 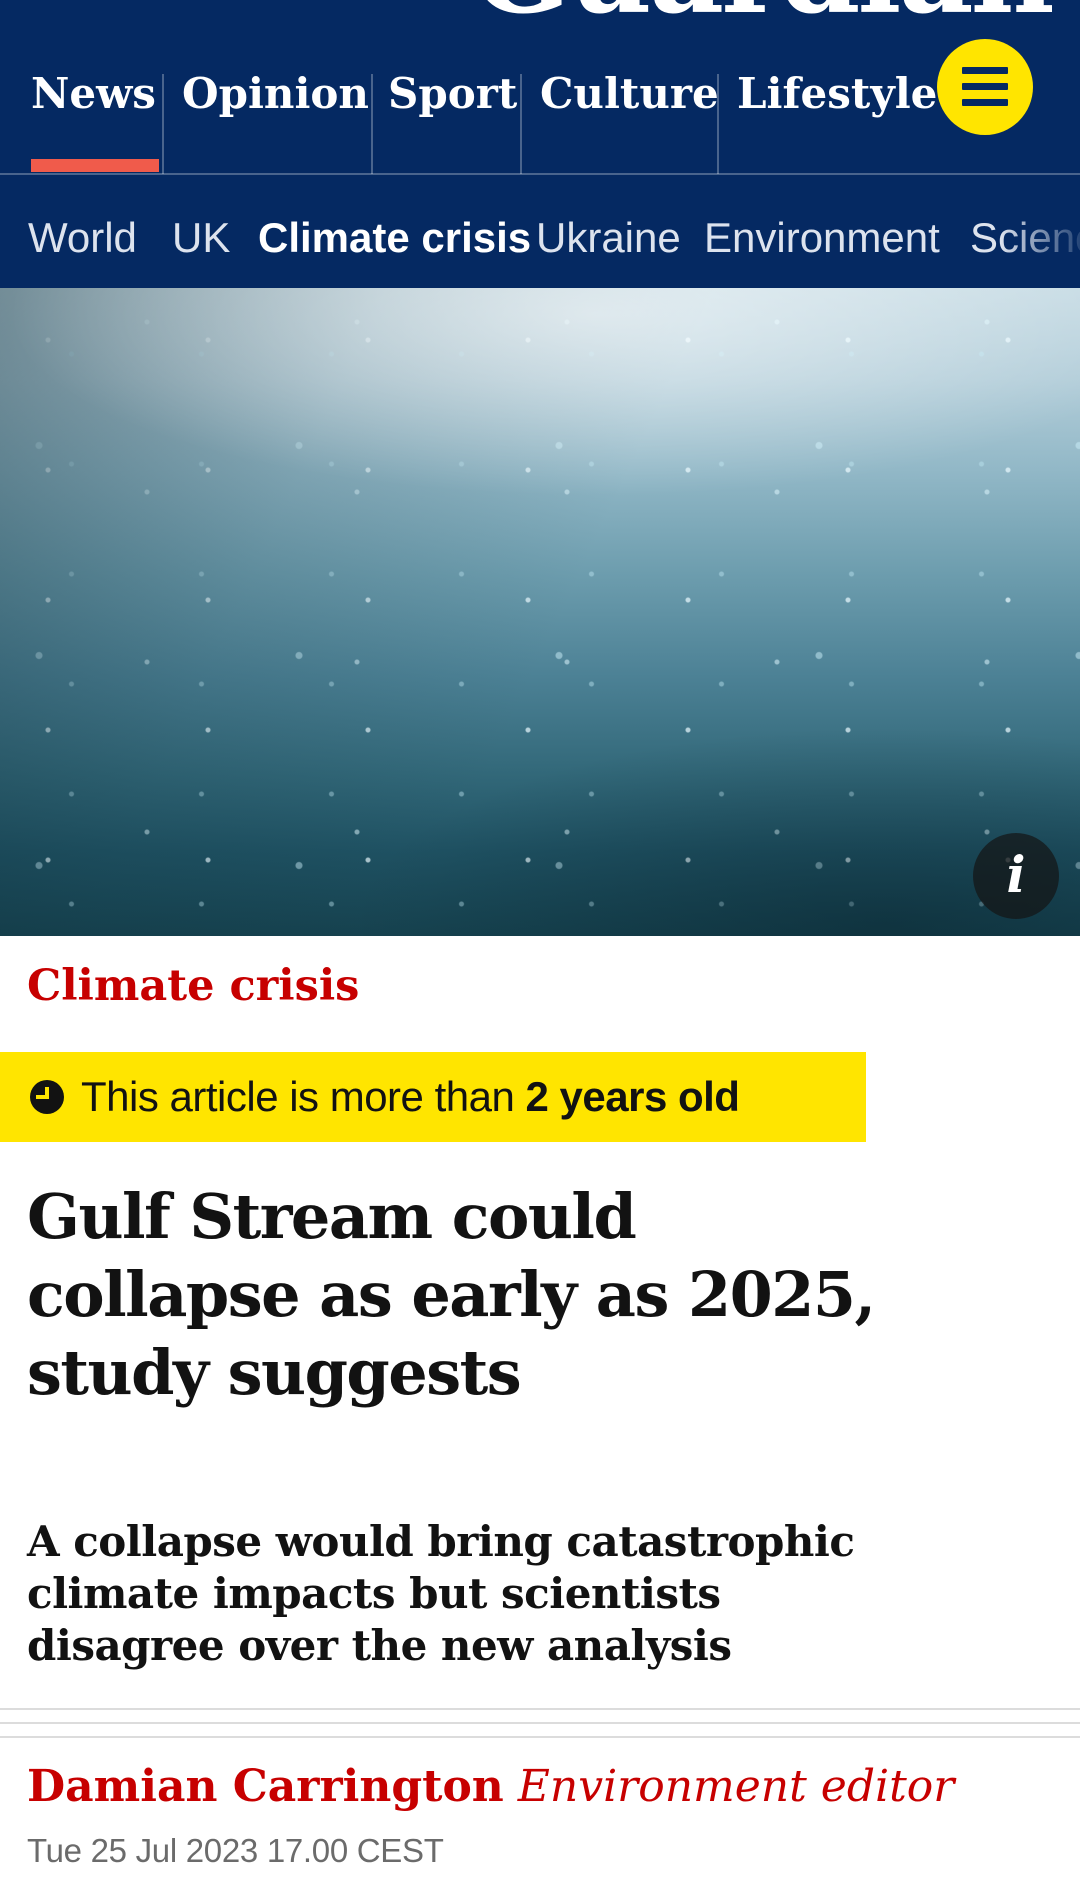 I want to click on subnav-item-climate-crisis: Climate crisis, so click(x=395, y=237).